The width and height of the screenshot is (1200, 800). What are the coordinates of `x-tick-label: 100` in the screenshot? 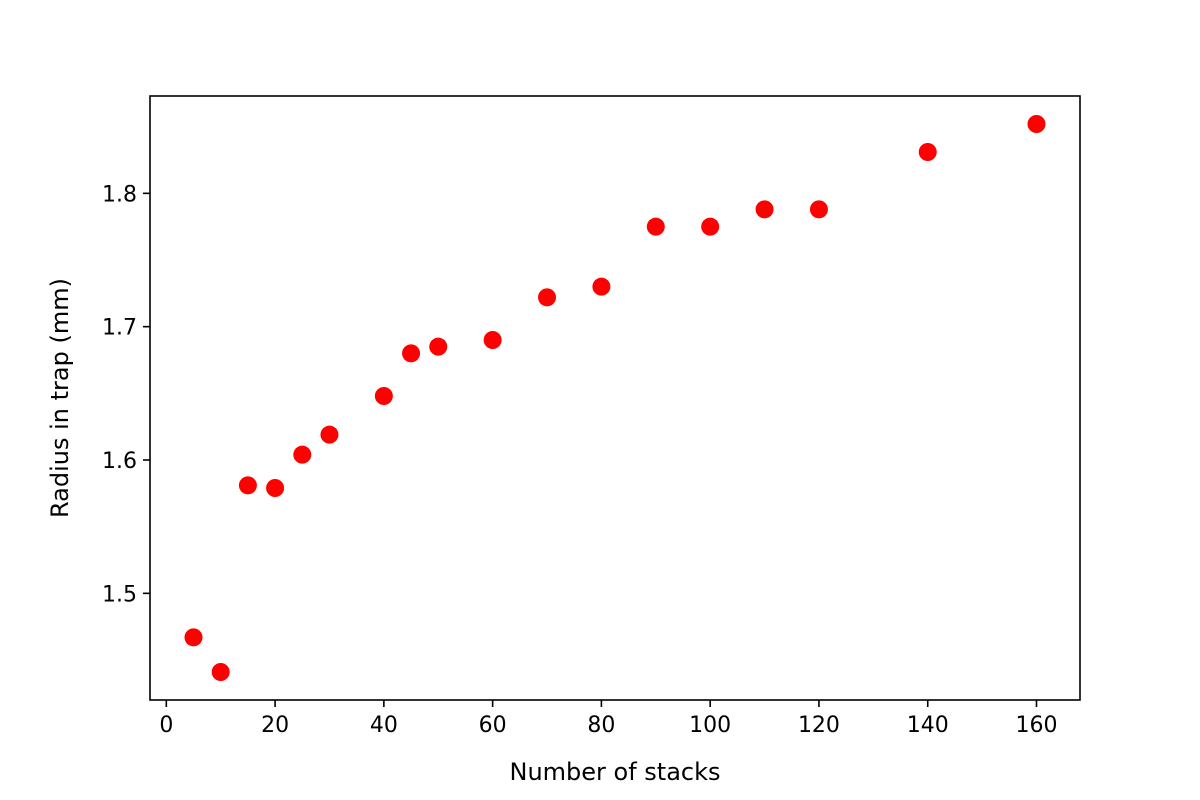 It's located at (710, 725).